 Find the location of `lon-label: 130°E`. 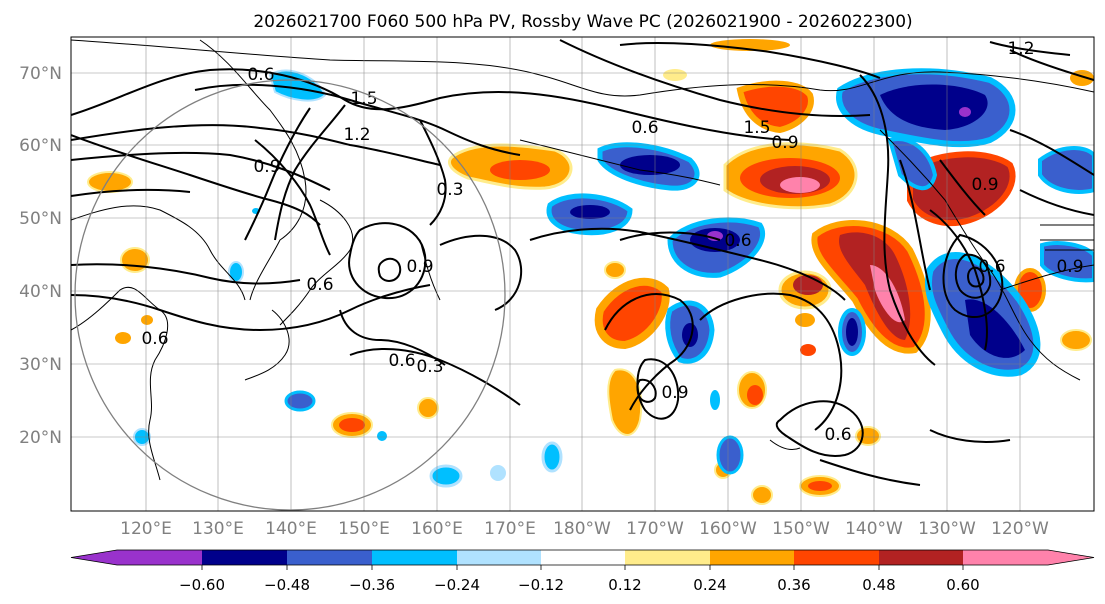

lon-label: 130°E is located at coordinates (218, 529).